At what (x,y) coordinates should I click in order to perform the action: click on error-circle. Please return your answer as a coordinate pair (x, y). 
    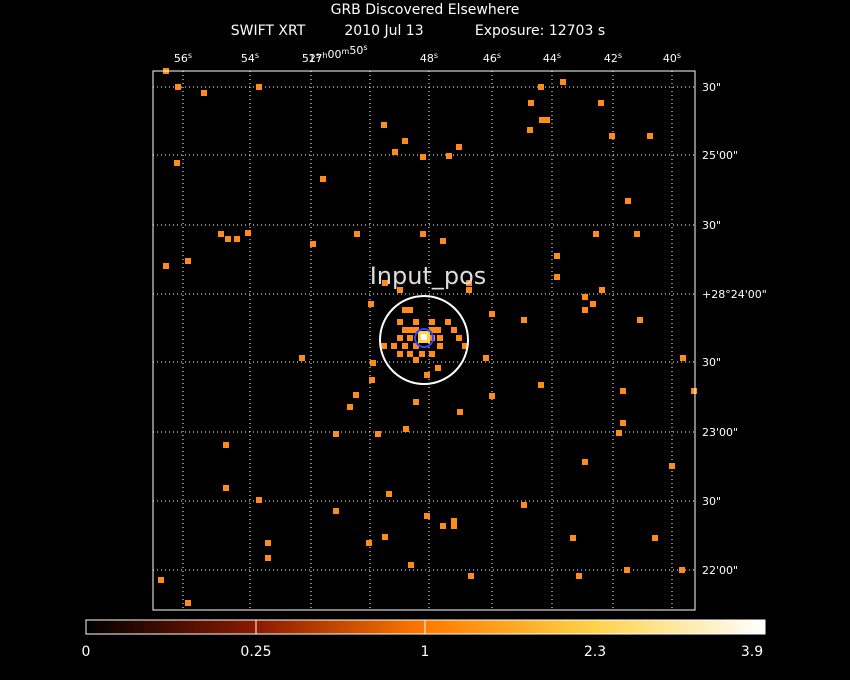
    Looking at the image, I should click on (424, 338).